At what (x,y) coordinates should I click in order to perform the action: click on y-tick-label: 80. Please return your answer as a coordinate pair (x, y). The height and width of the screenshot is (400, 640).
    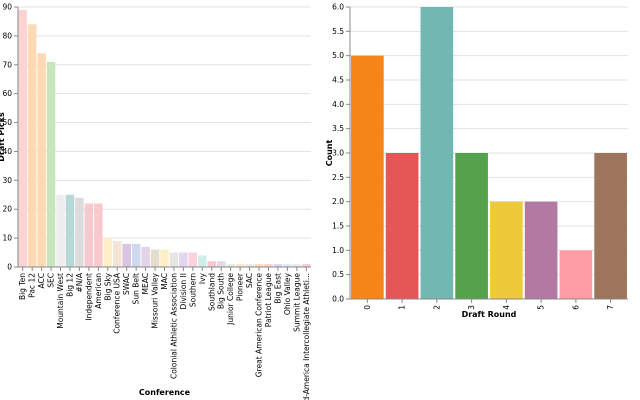
    Looking at the image, I should click on (7, 35).